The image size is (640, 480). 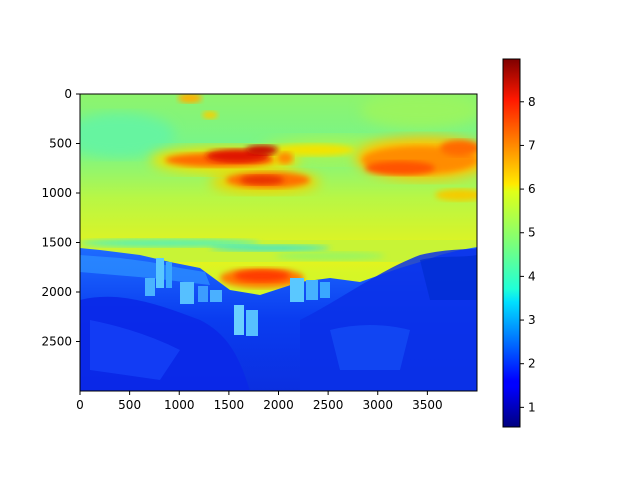 I want to click on colorbar-tick-label: 6, so click(x=532, y=189).